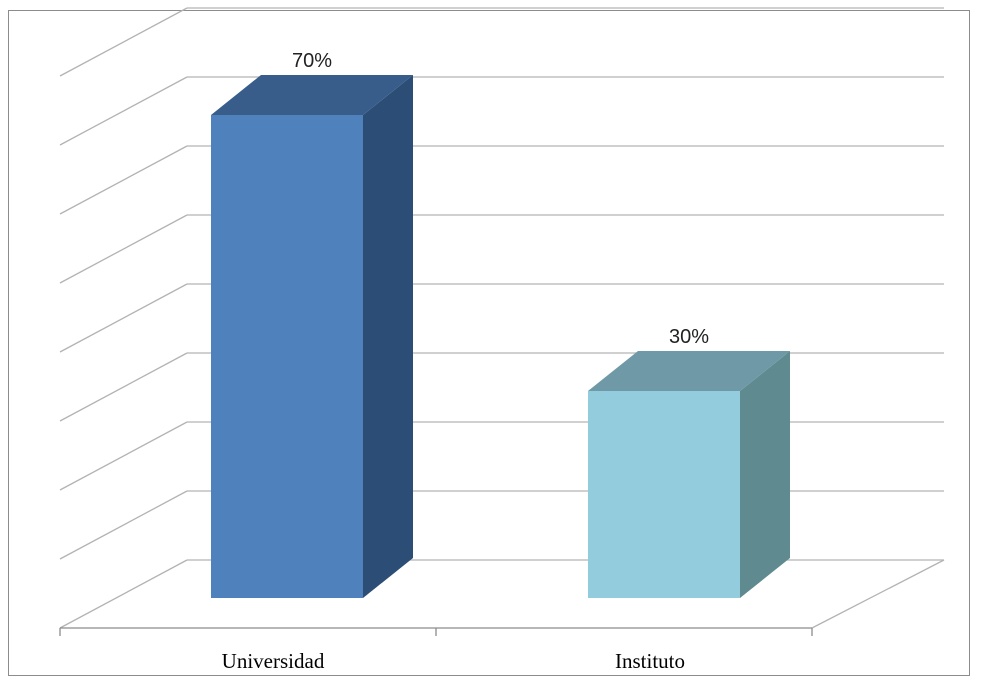  I want to click on bar-top-instituto, so click(689, 371).